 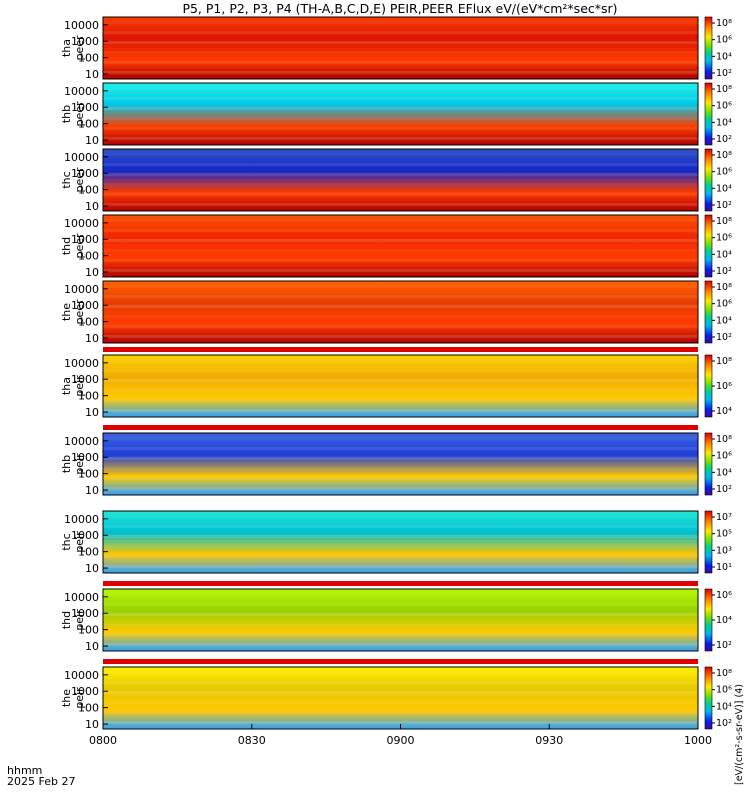 What do you see at coordinates (724, 550) in the screenshot?
I see `colorbar-tick-label: 10³` at bounding box center [724, 550].